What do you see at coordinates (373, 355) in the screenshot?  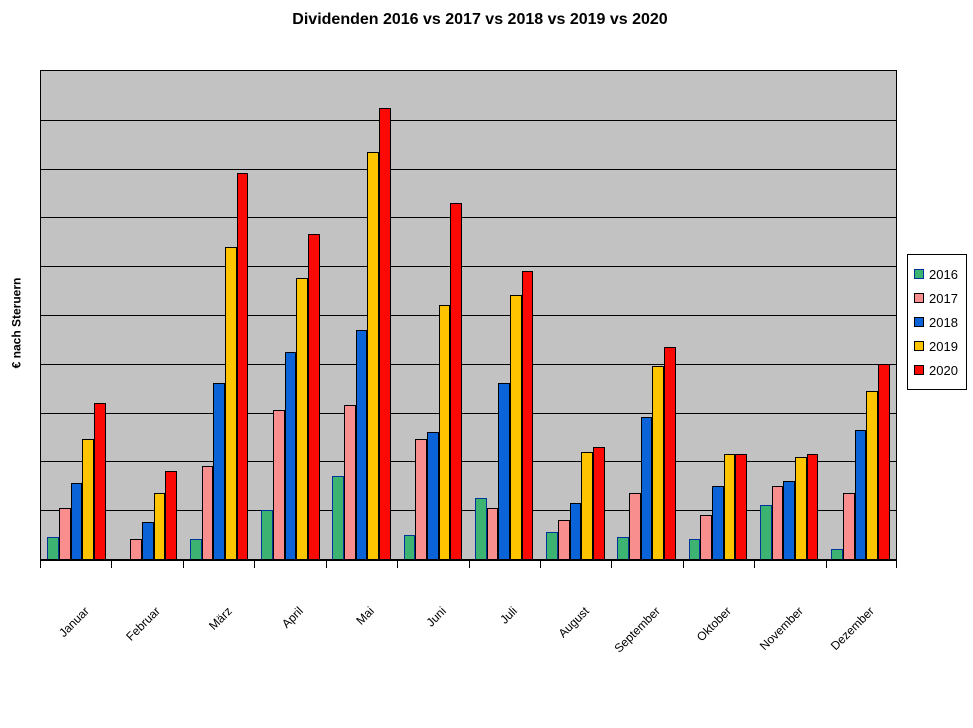 I see `bar-2019-mai` at bounding box center [373, 355].